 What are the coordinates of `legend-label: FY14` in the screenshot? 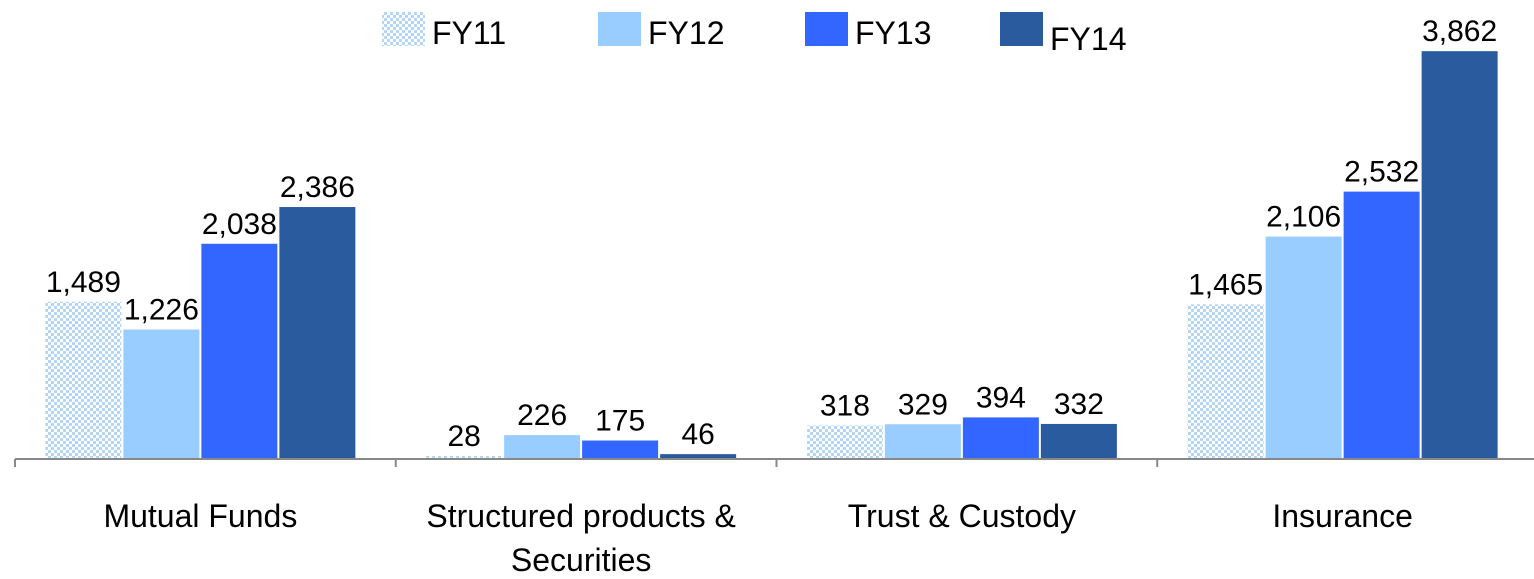 It's located at (1088, 39).